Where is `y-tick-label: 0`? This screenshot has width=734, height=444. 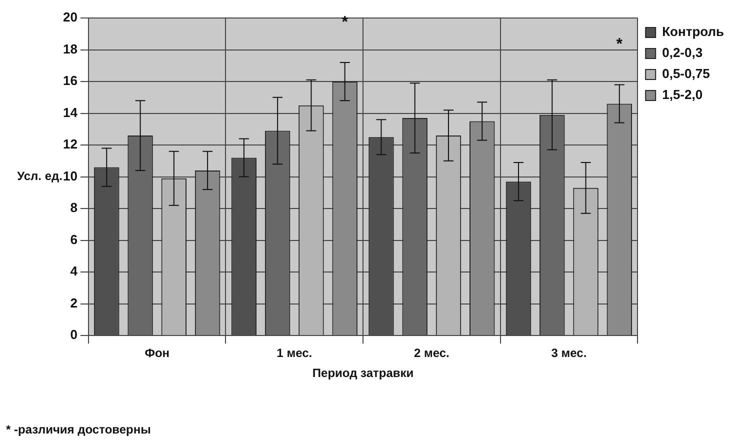
y-tick-label: 0 is located at coordinates (74, 334).